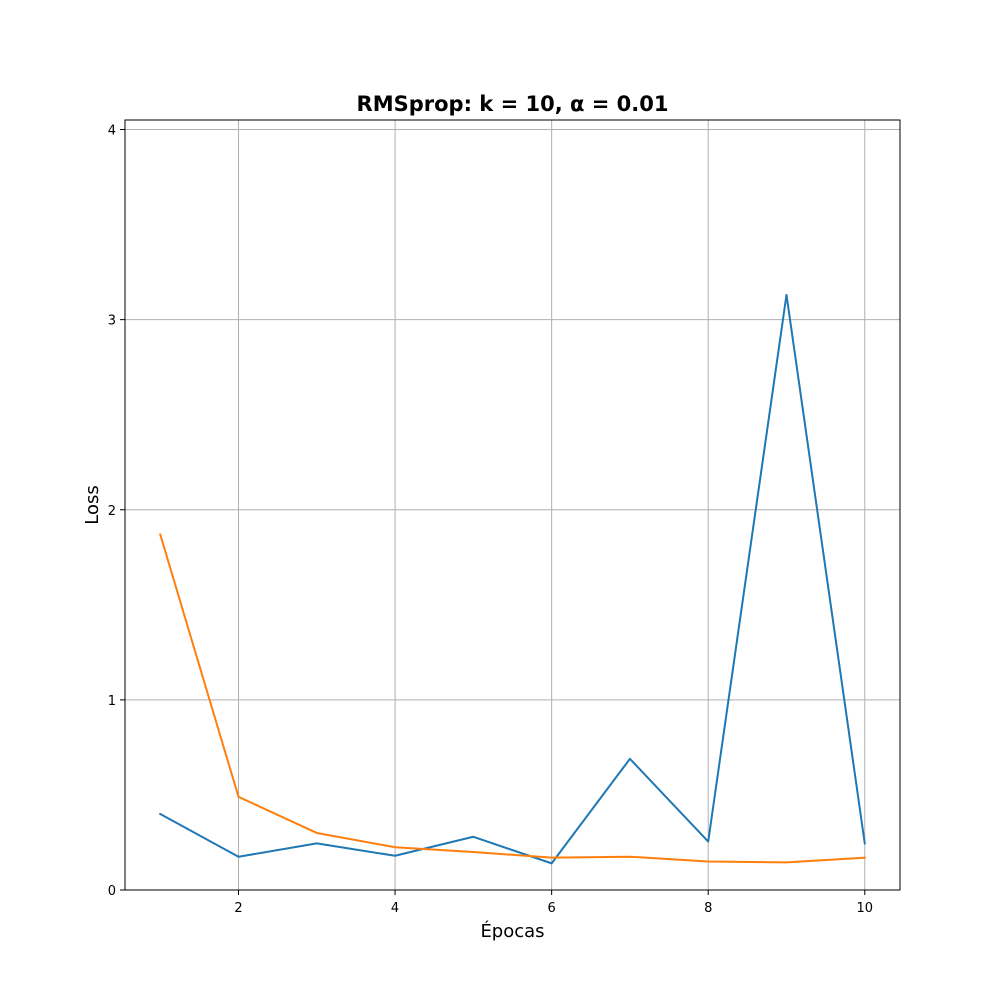 The image size is (1000, 1000). What do you see at coordinates (112, 321) in the screenshot?
I see `y-tick-label: 3` at bounding box center [112, 321].